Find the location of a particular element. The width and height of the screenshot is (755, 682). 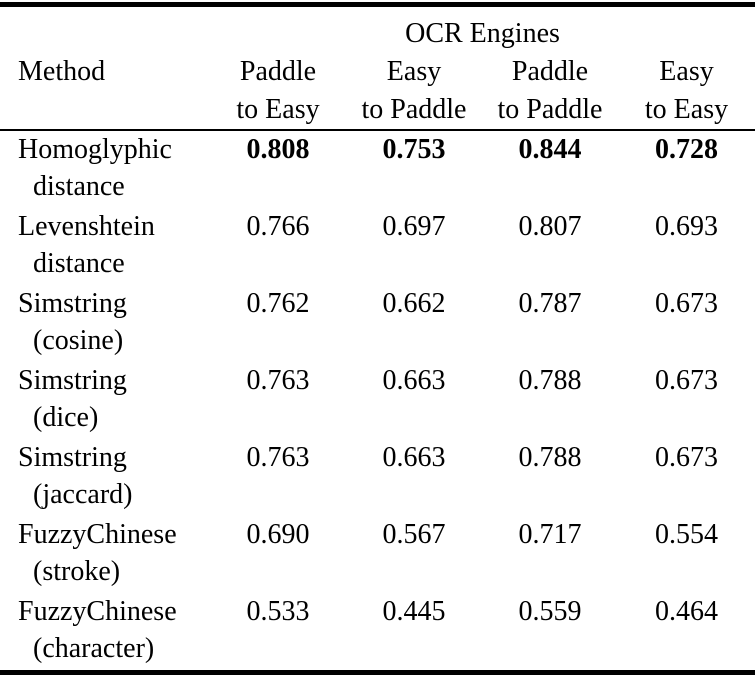

score-cell: 0.445 is located at coordinates (414, 611).